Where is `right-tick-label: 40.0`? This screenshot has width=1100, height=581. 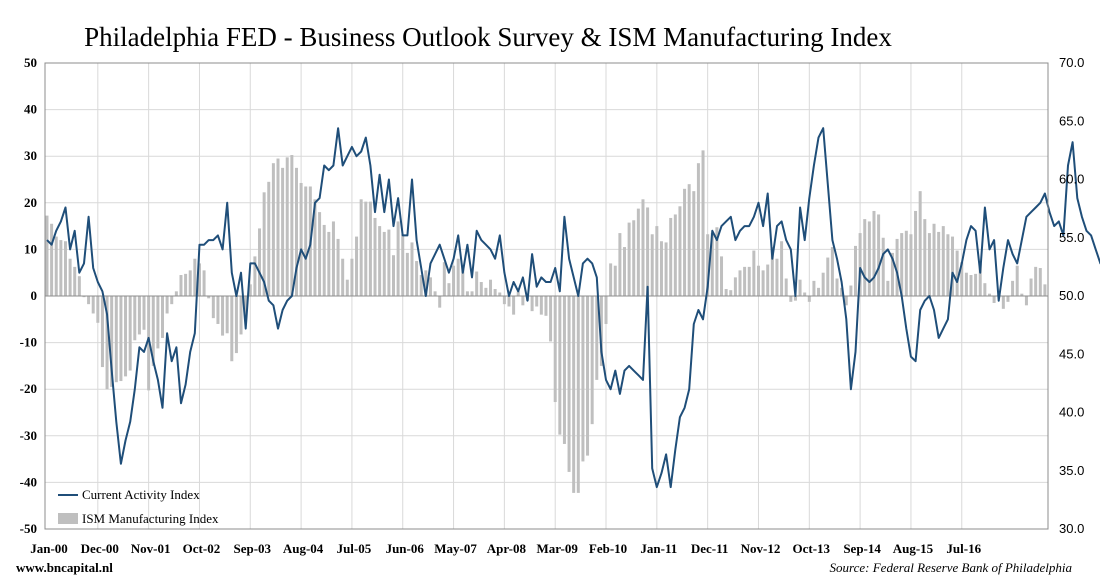
right-tick-label: 40.0 is located at coordinates (1071, 412).